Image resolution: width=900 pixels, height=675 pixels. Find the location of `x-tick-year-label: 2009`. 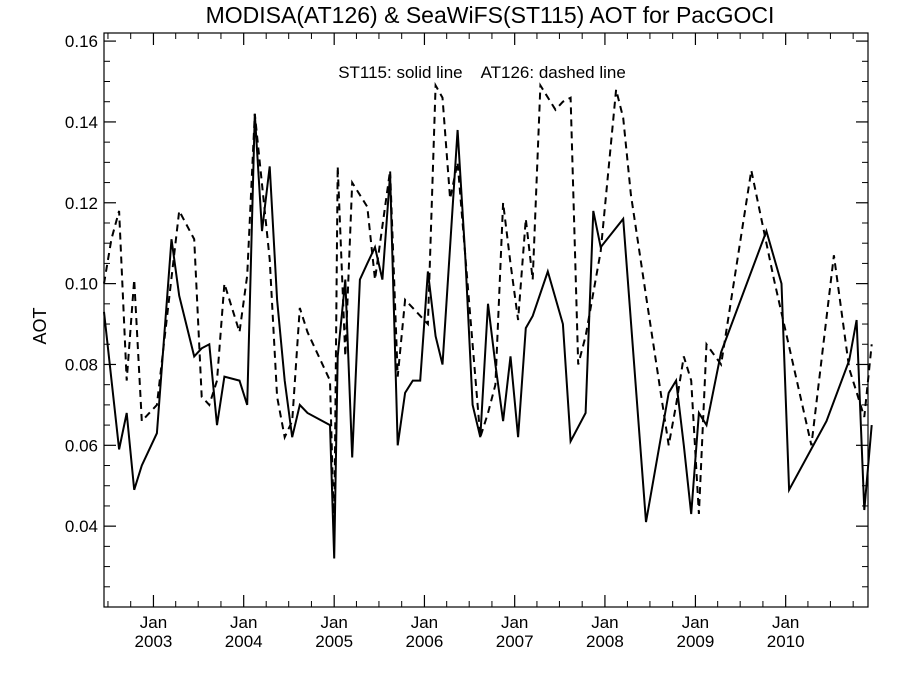

x-tick-year-label: 2009 is located at coordinates (696, 641).